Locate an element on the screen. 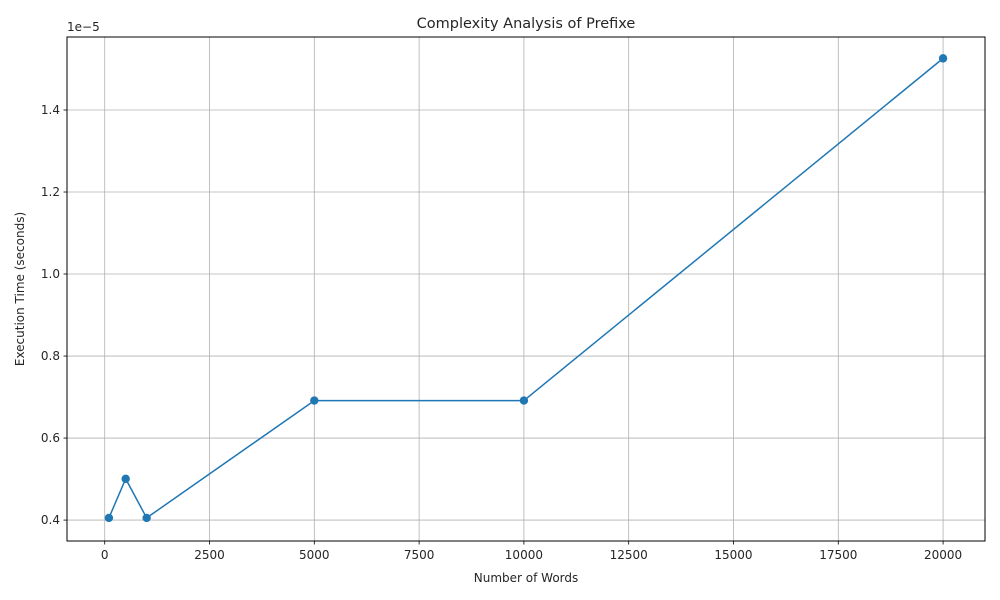  x-tick-label: 0 is located at coordinates (105, 555).